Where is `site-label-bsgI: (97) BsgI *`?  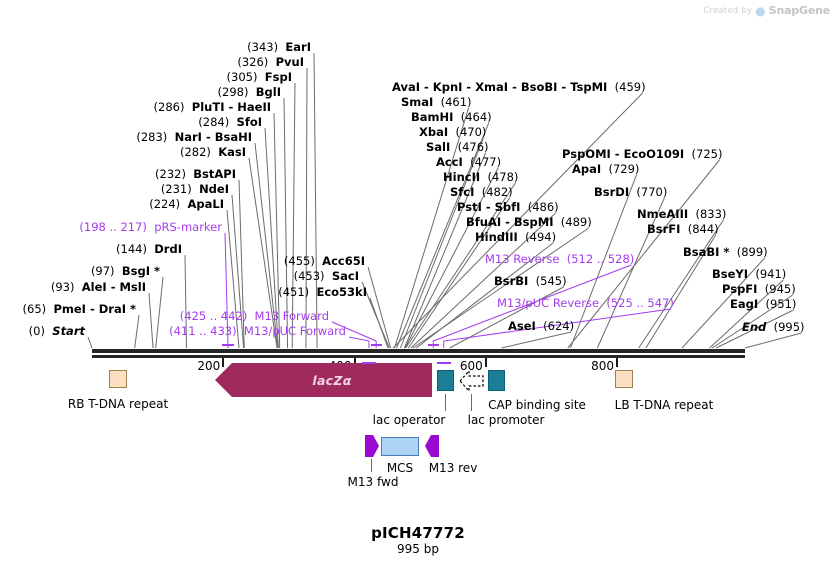
site-label-bsgI: (97) BsgI * is located at coordinates (125, 271).